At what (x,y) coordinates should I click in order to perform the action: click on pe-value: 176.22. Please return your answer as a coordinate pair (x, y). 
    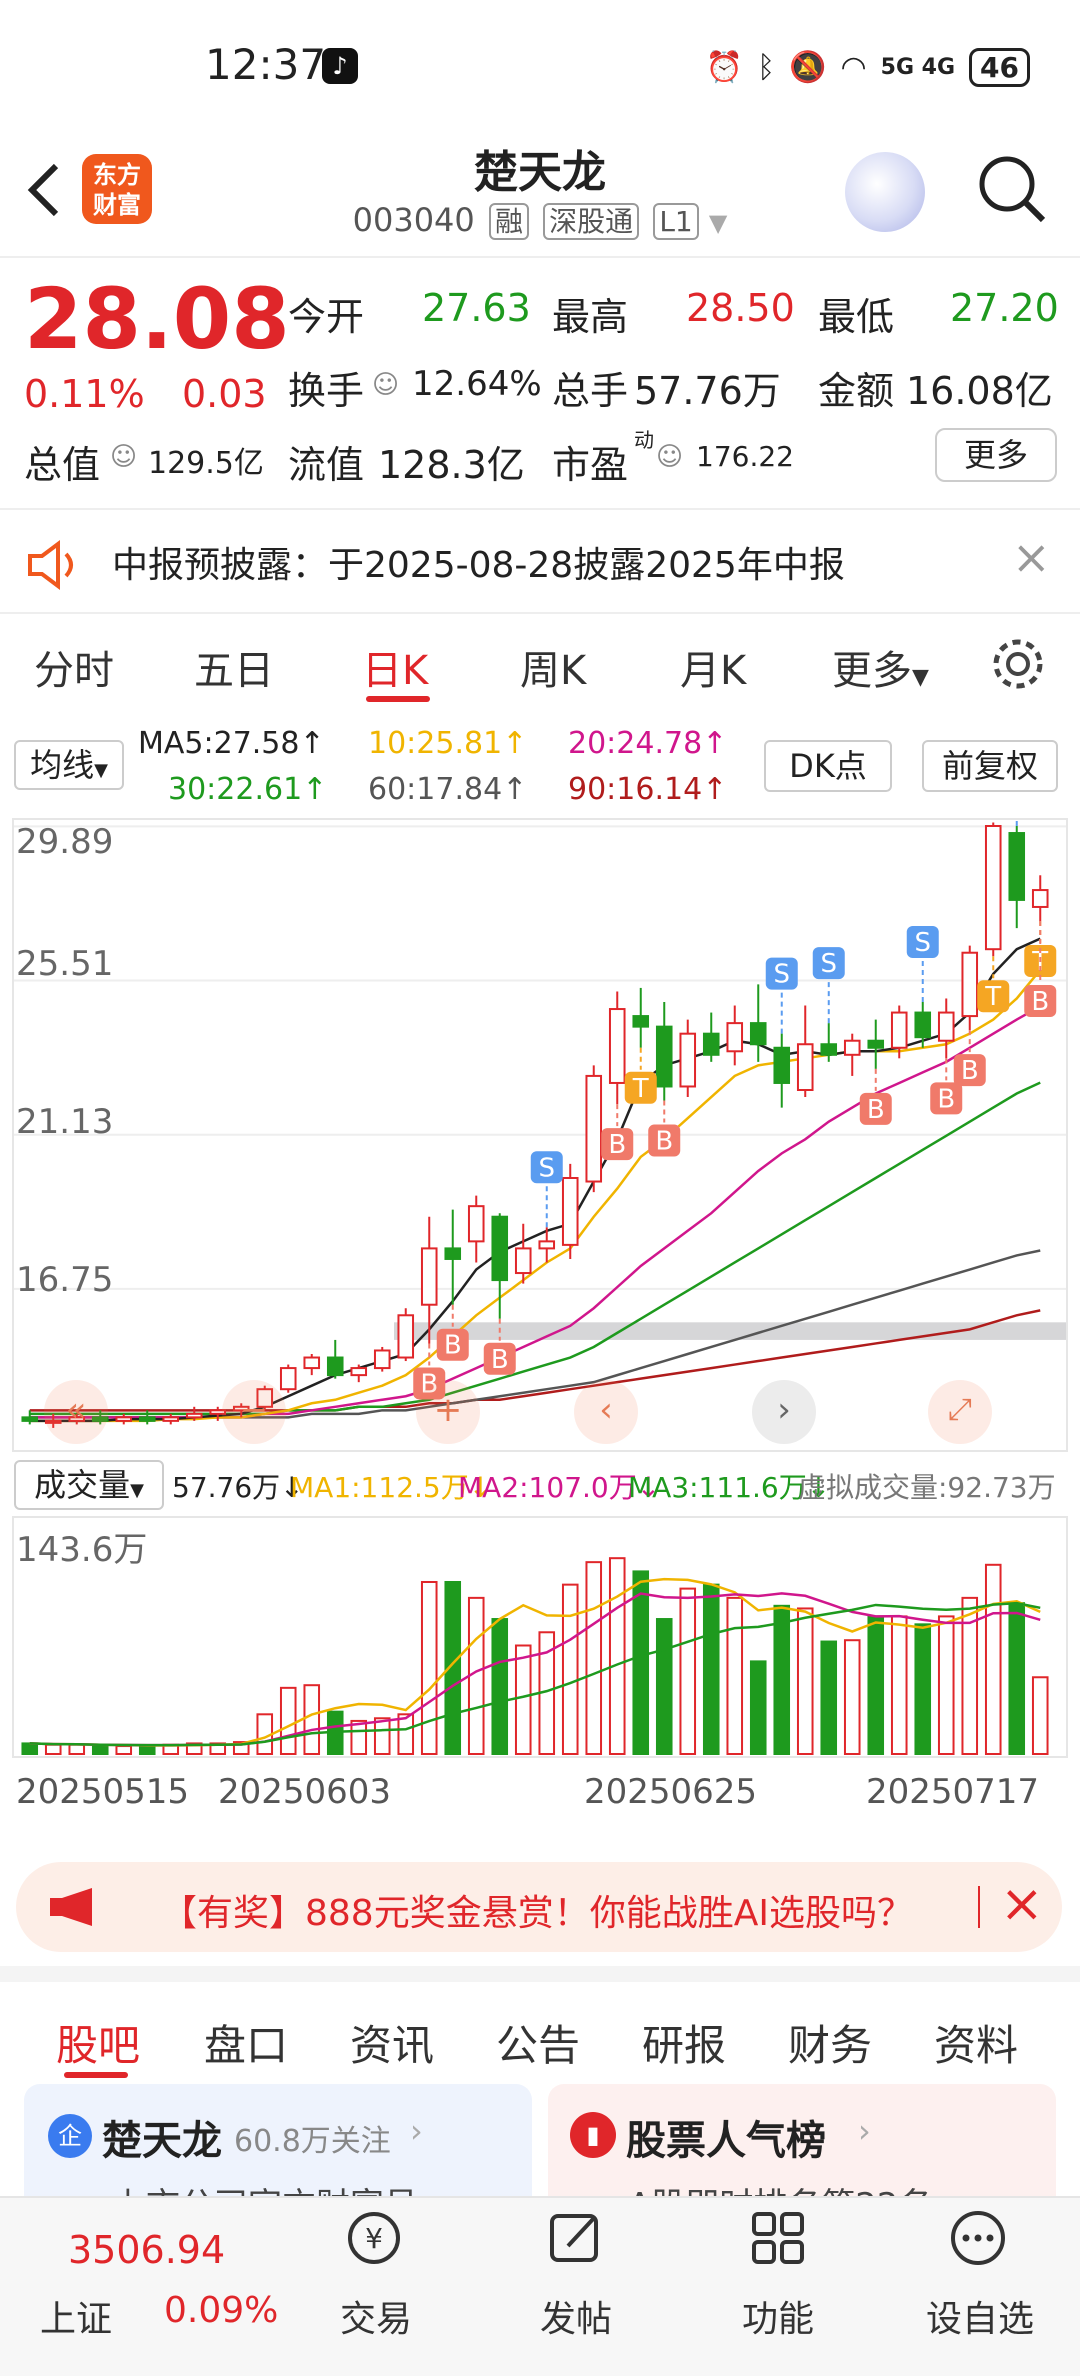
    Looking at the image, I should click on (745, 456).